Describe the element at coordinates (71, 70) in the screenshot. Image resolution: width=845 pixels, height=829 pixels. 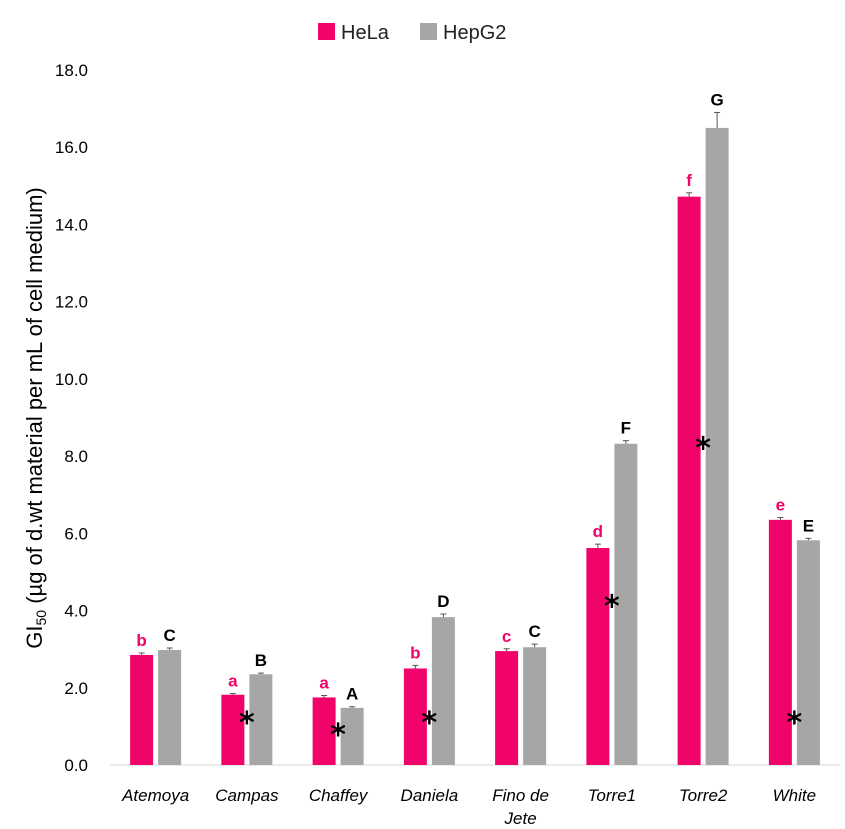
I see `y-tick-label: 18.0` at that location.